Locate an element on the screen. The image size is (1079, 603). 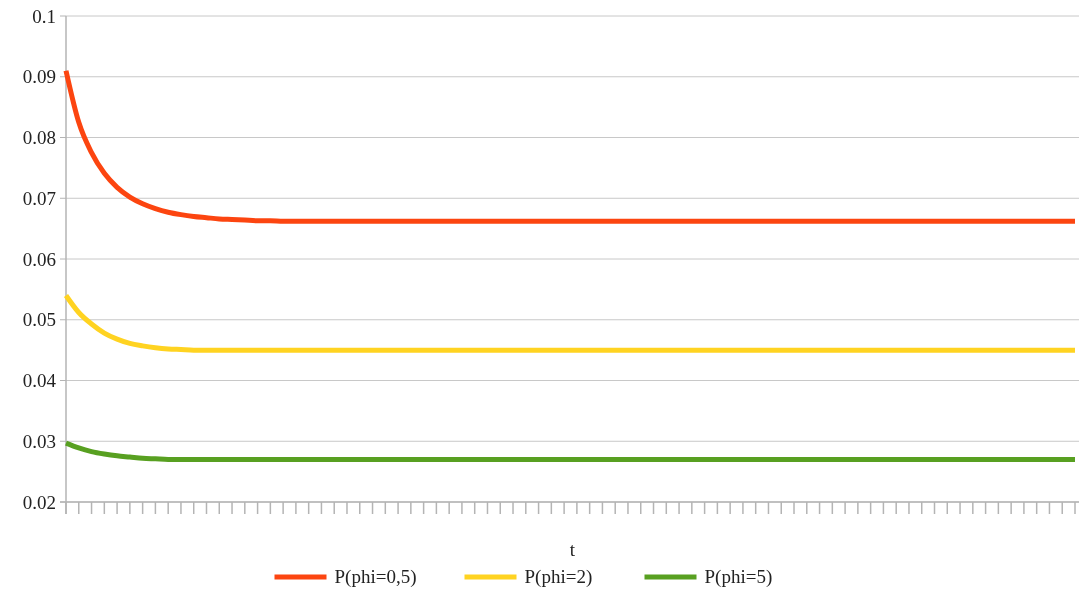
y-tick-label: 0.06 is located at coordinates (39, 259).